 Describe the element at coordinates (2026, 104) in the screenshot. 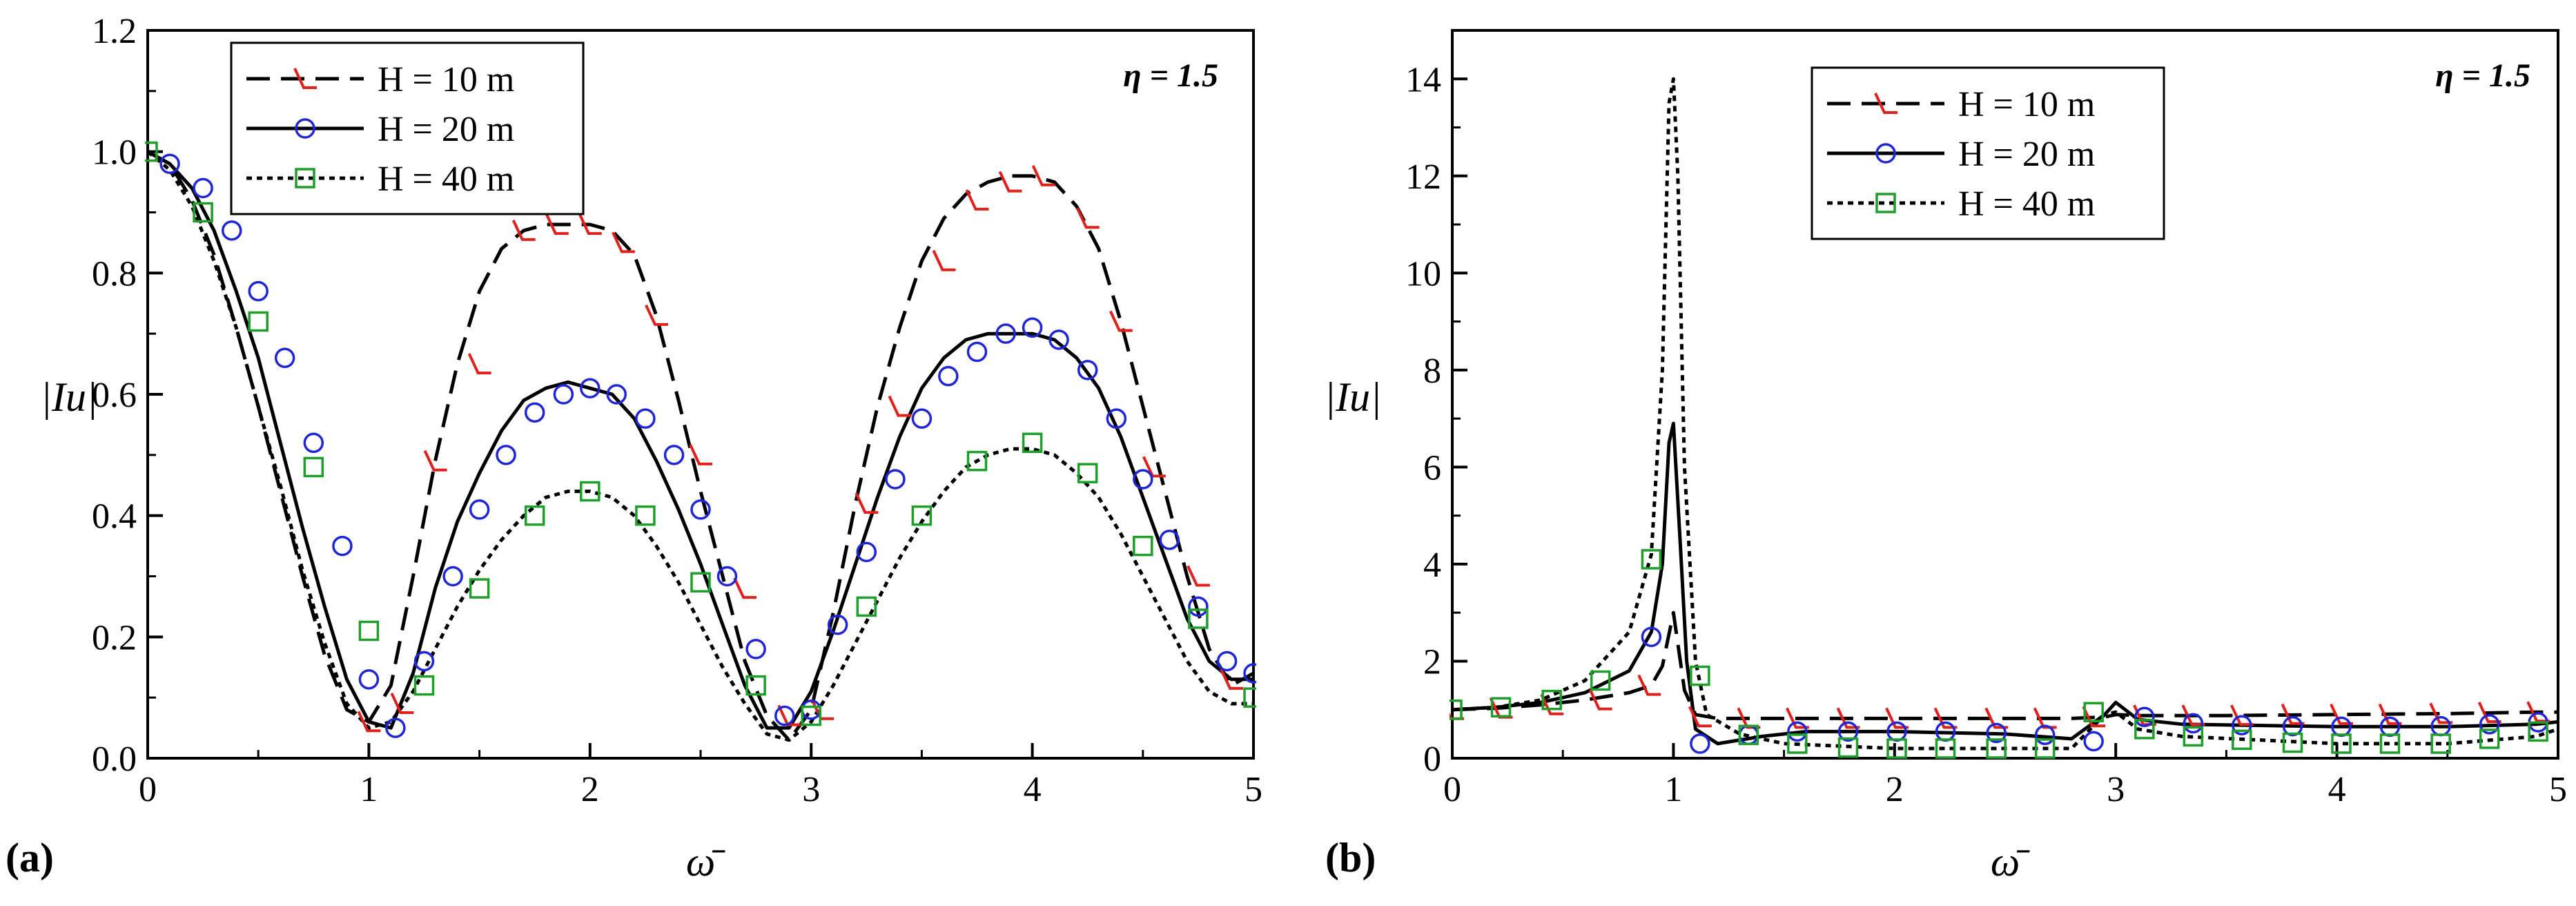

I see `legend-label-h10: H = 10 m` at that location.